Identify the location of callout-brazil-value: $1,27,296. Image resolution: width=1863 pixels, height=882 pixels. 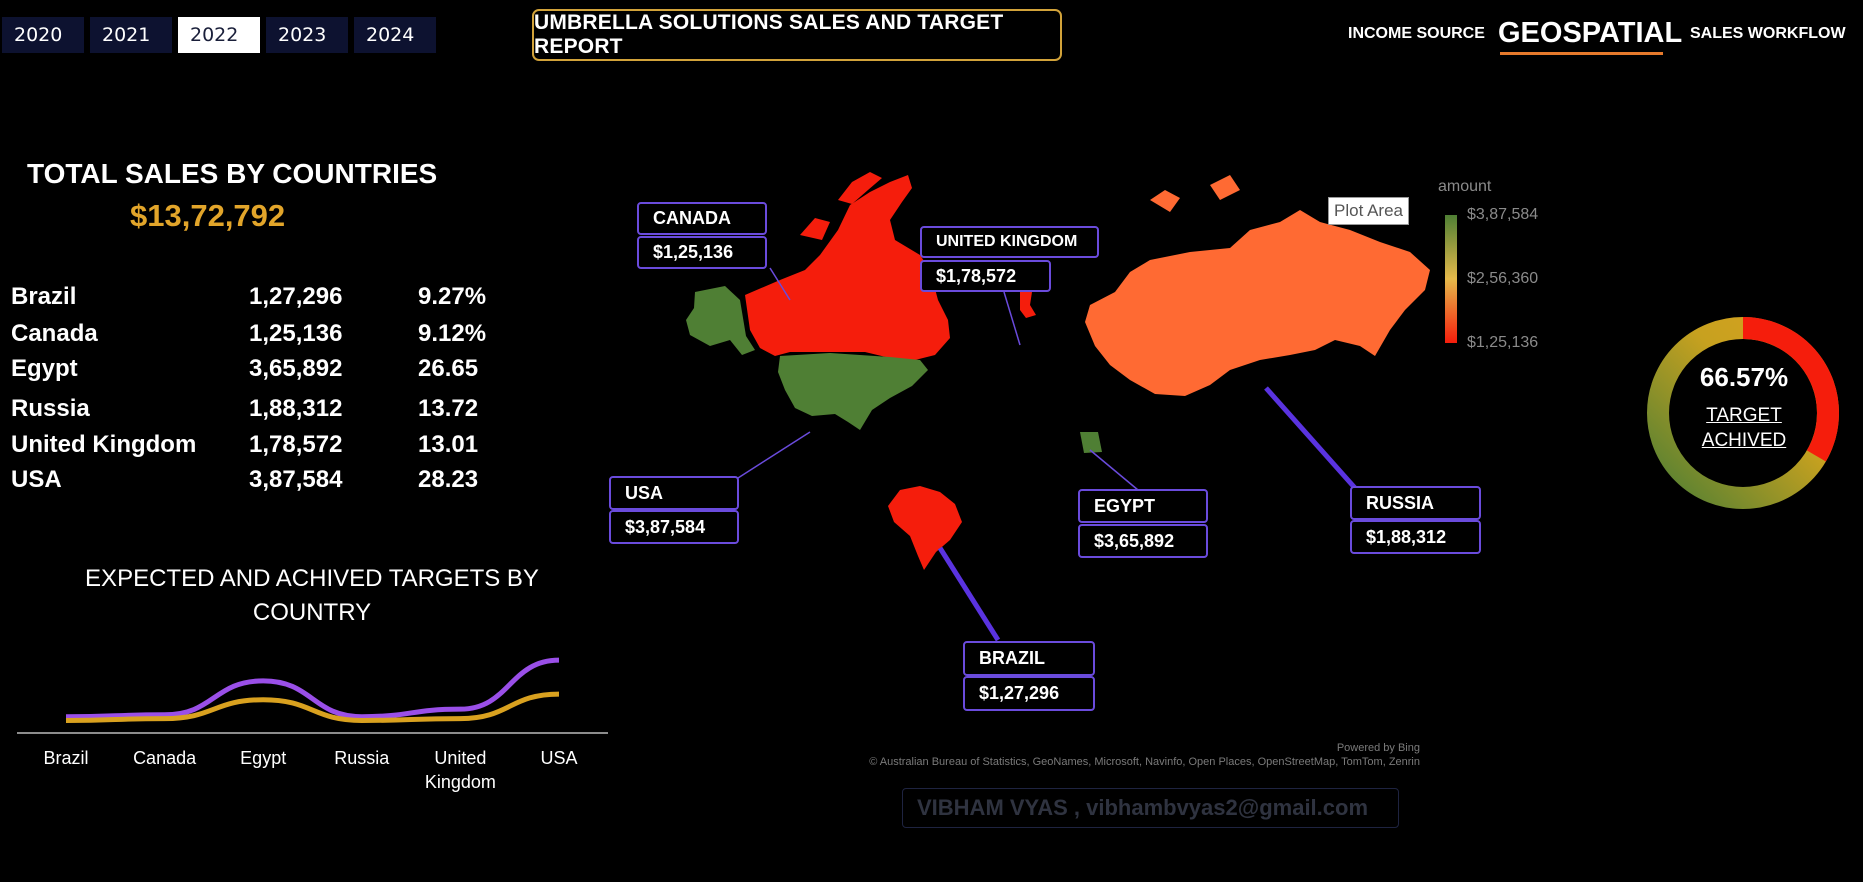
(1029, 693).